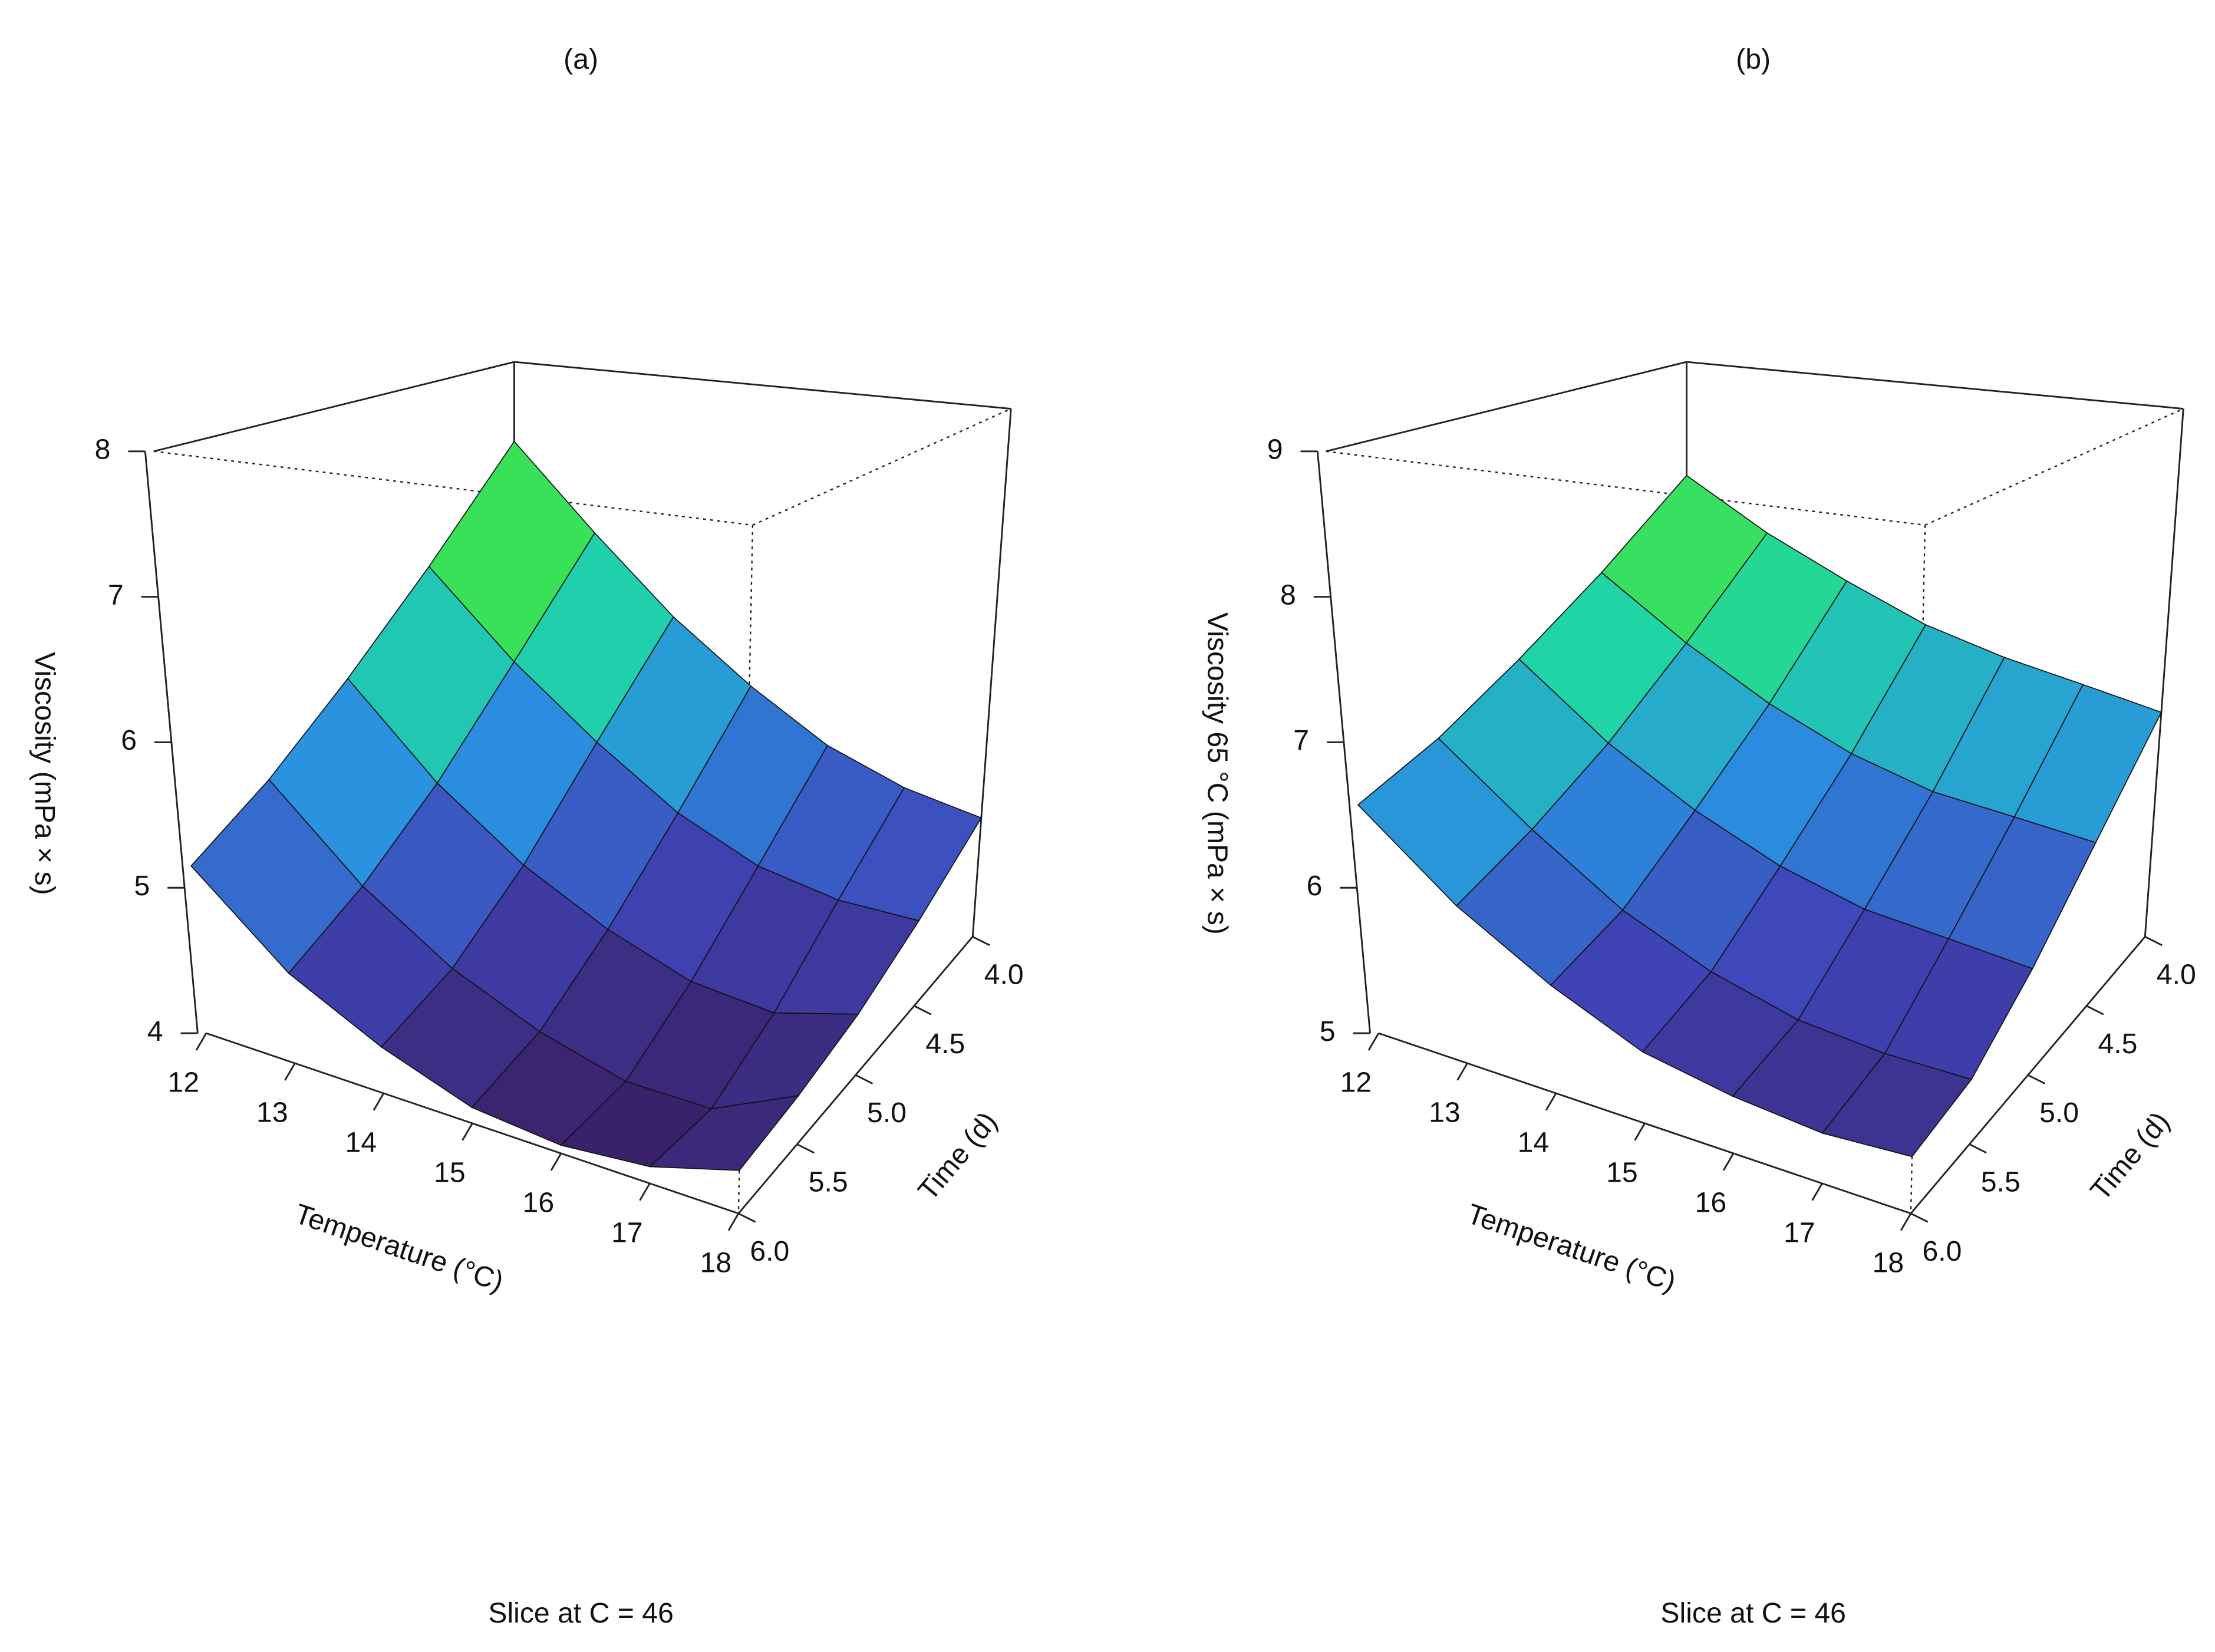  I want to click on chart-title: (a), so click(580, 59).